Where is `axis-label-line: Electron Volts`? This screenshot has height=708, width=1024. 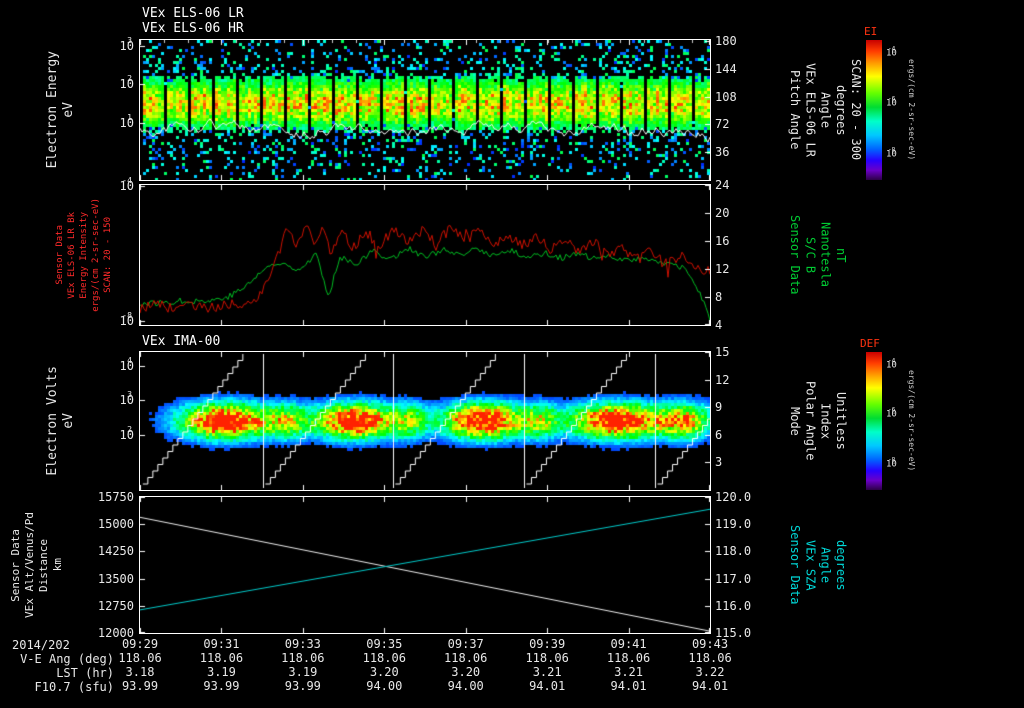 axis-label-line: Electron Volts is located at coordinates (52, 421).